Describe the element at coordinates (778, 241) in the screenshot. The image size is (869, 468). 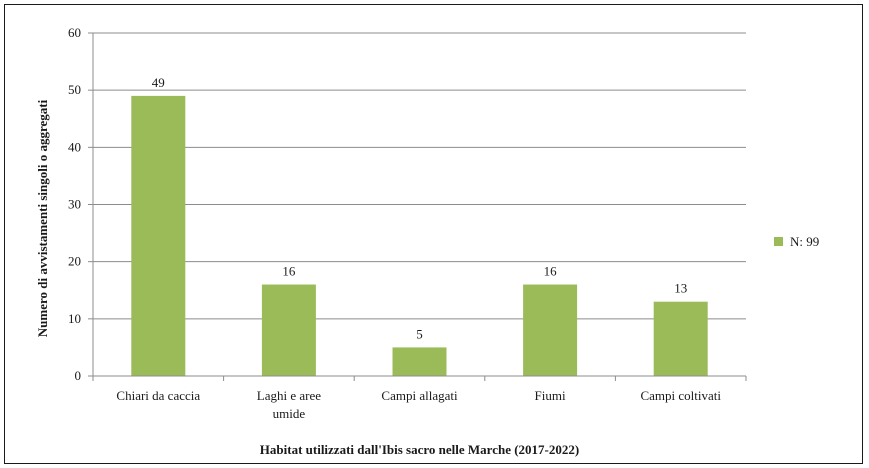
I see `legend-swatch` at that location.